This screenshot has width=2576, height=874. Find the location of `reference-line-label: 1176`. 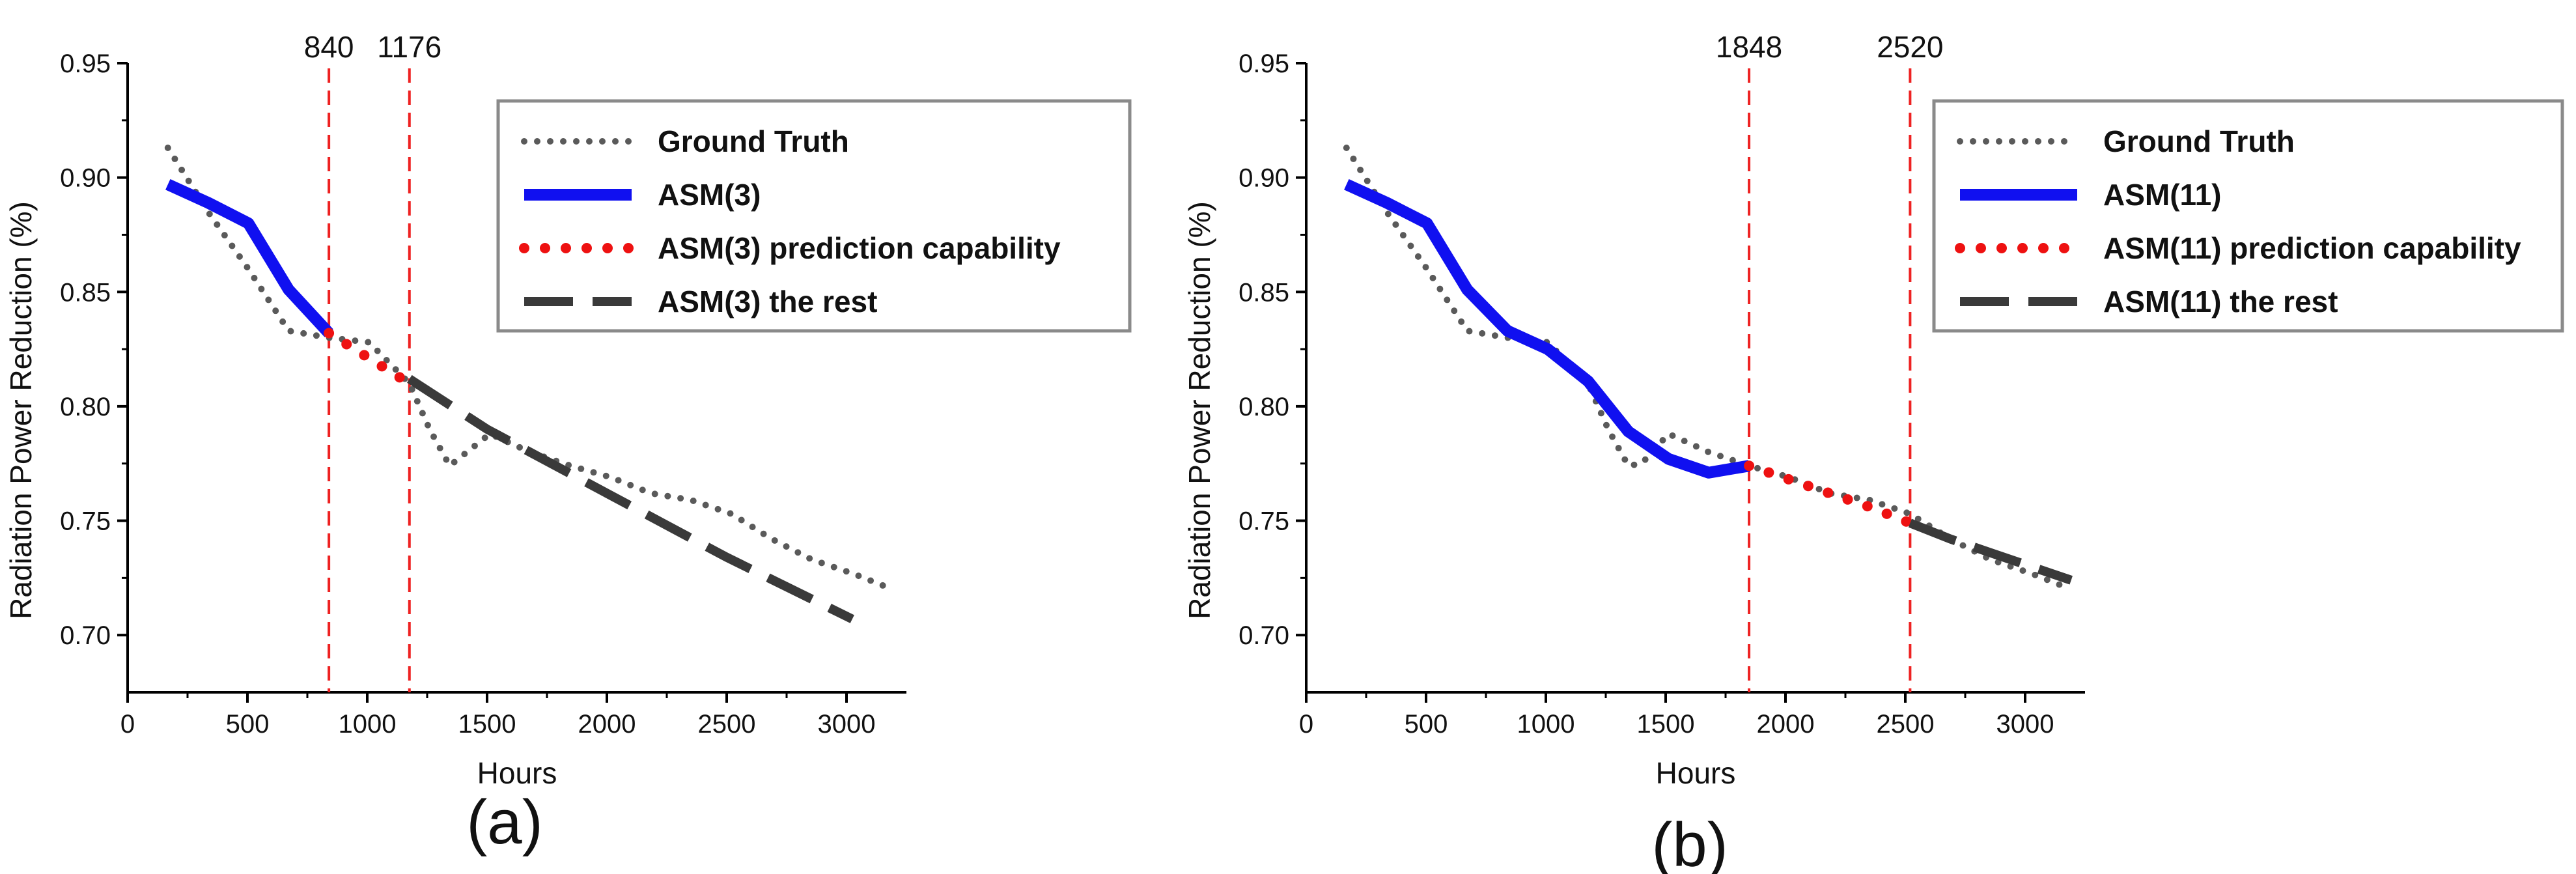

reference-line-label: 1176 is located at coordinates (409, 47).